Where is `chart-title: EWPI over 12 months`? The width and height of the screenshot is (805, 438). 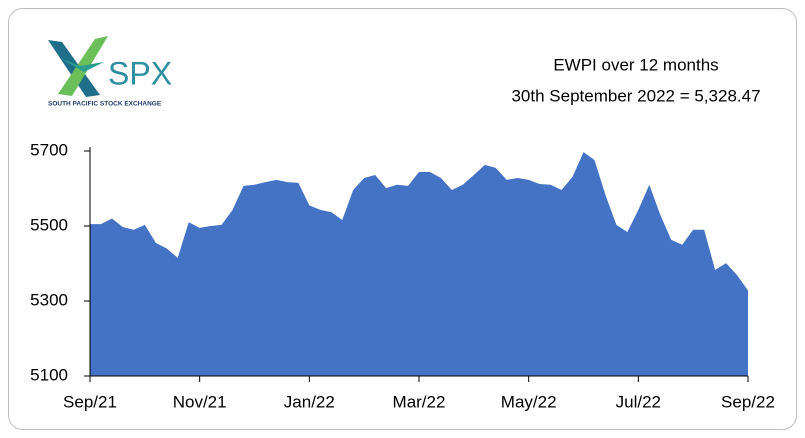 chart-title: EWPI over 12 months is located at coordinates (635, 64).